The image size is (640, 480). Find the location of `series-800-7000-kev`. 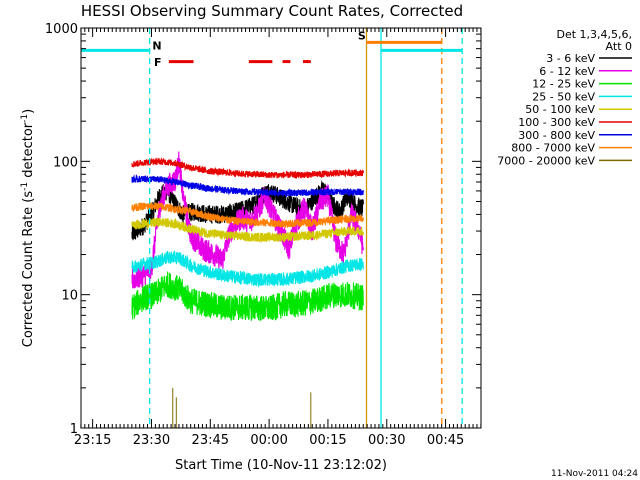

series-800-7000-kev is located at coordinates (247, 215).